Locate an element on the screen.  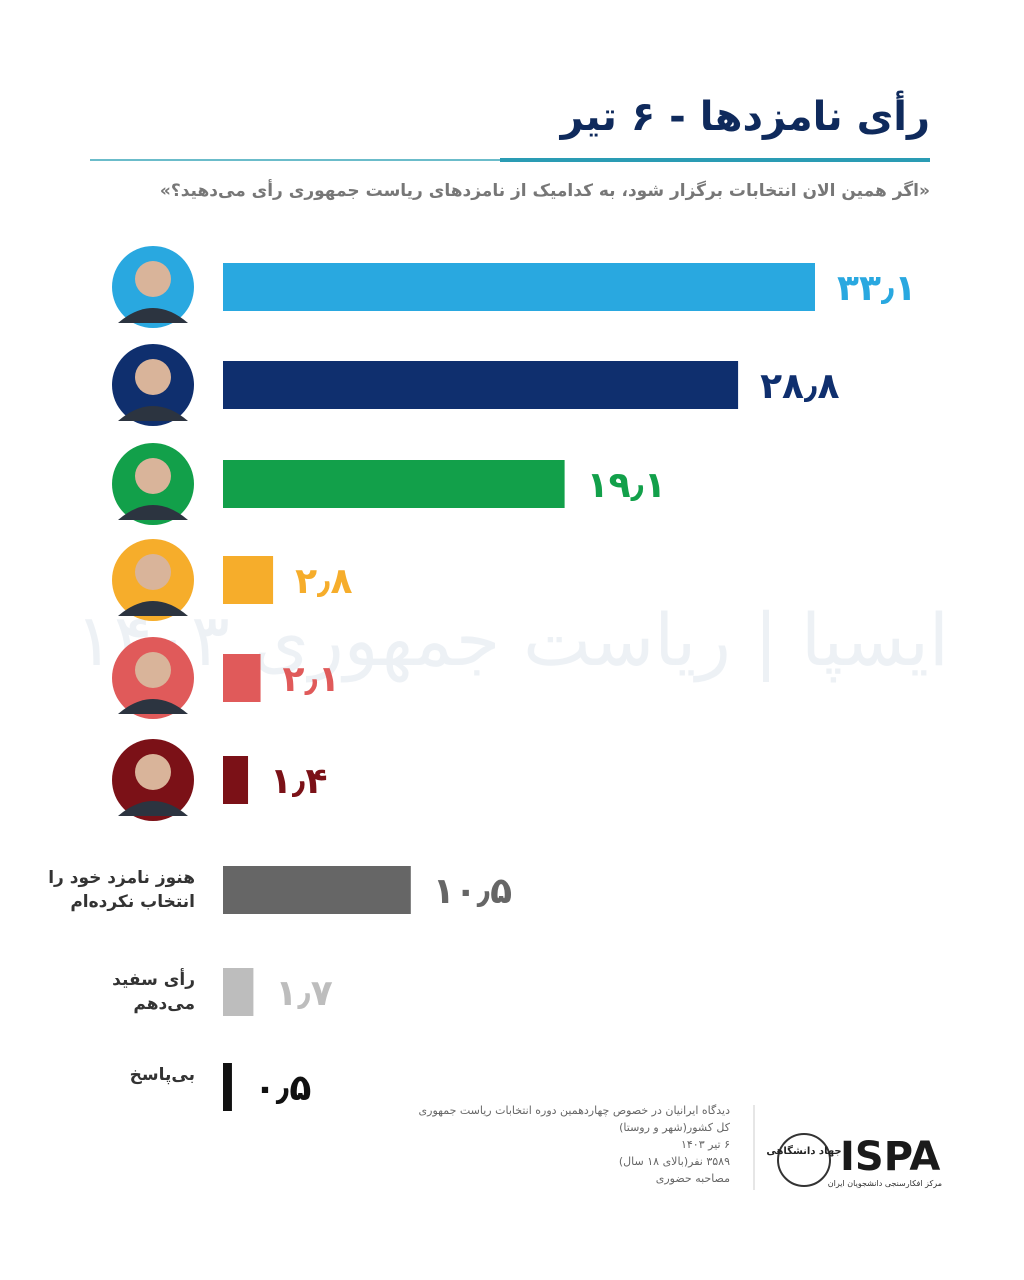
logo-emblem is located at coordinates (804, 1160).